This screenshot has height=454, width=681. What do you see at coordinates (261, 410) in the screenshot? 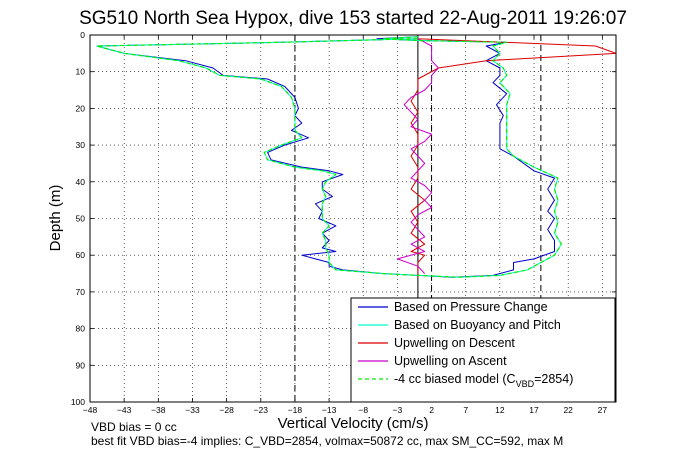
I see `x-tick-label: −23` at bounding box center [261, 410].